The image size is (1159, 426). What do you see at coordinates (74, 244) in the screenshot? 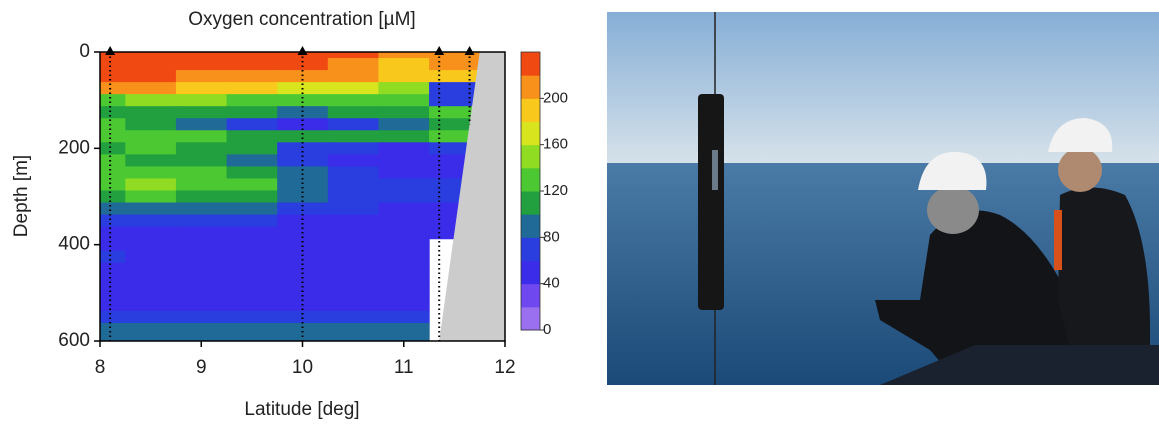
I see `y-tick-label: 400` at bounding box center [74, 244].